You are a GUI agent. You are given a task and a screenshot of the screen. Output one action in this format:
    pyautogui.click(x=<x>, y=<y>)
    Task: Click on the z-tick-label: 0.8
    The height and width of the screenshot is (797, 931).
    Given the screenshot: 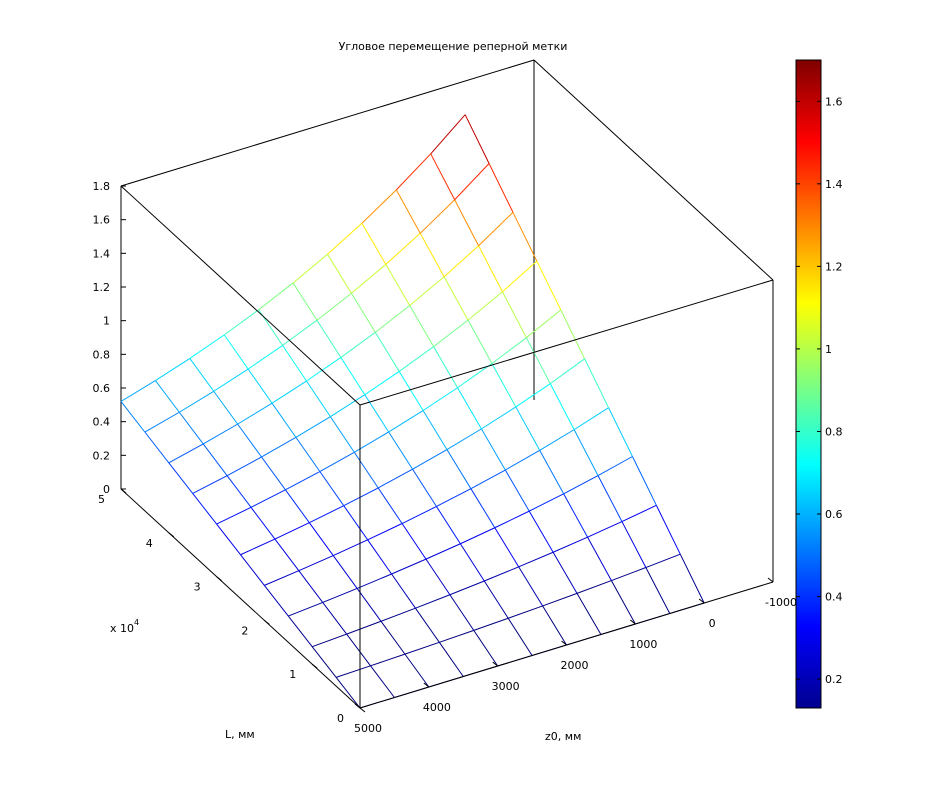 What is the action you would take?
    pyautogui.click(x=102, y=354)
    